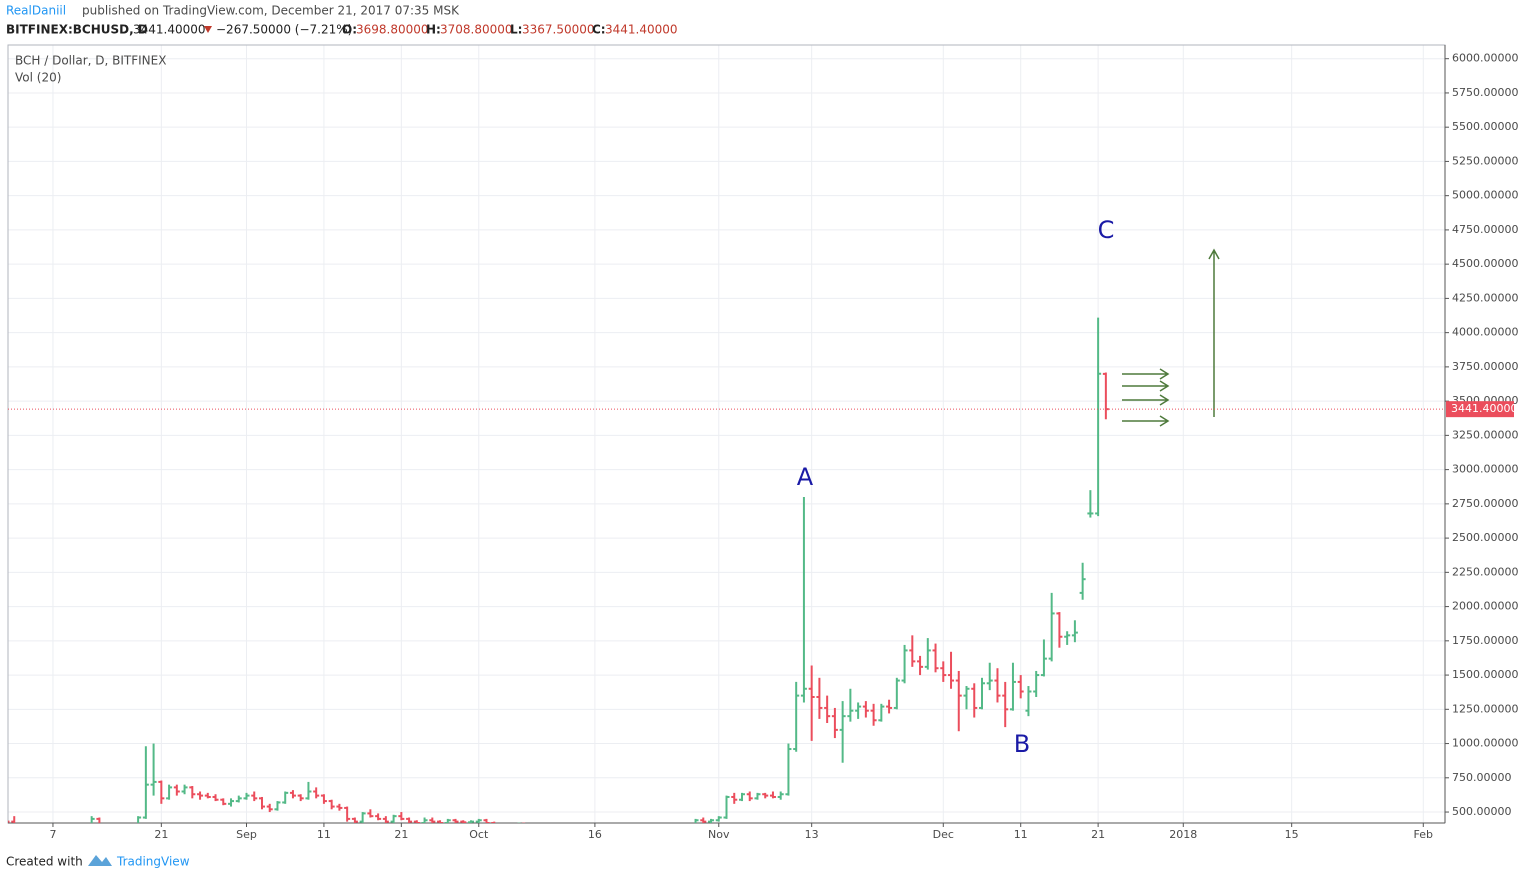 Image resolution: width=1520 pixels, height=884 pixels. I want to click on y-tick-label: 2750.00000, so click(1485, 503).